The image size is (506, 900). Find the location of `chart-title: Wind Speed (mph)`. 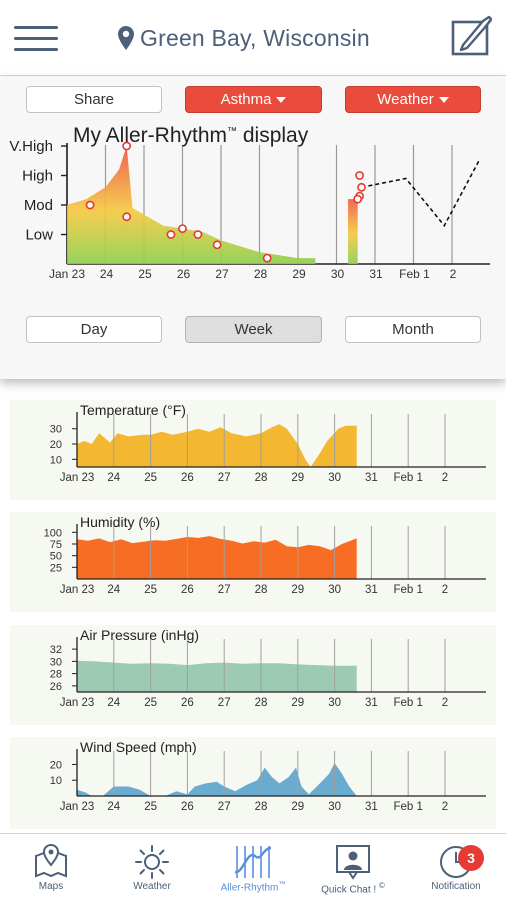

chart-title: Wind Speed (mph) is located at coordinates (138, 747).